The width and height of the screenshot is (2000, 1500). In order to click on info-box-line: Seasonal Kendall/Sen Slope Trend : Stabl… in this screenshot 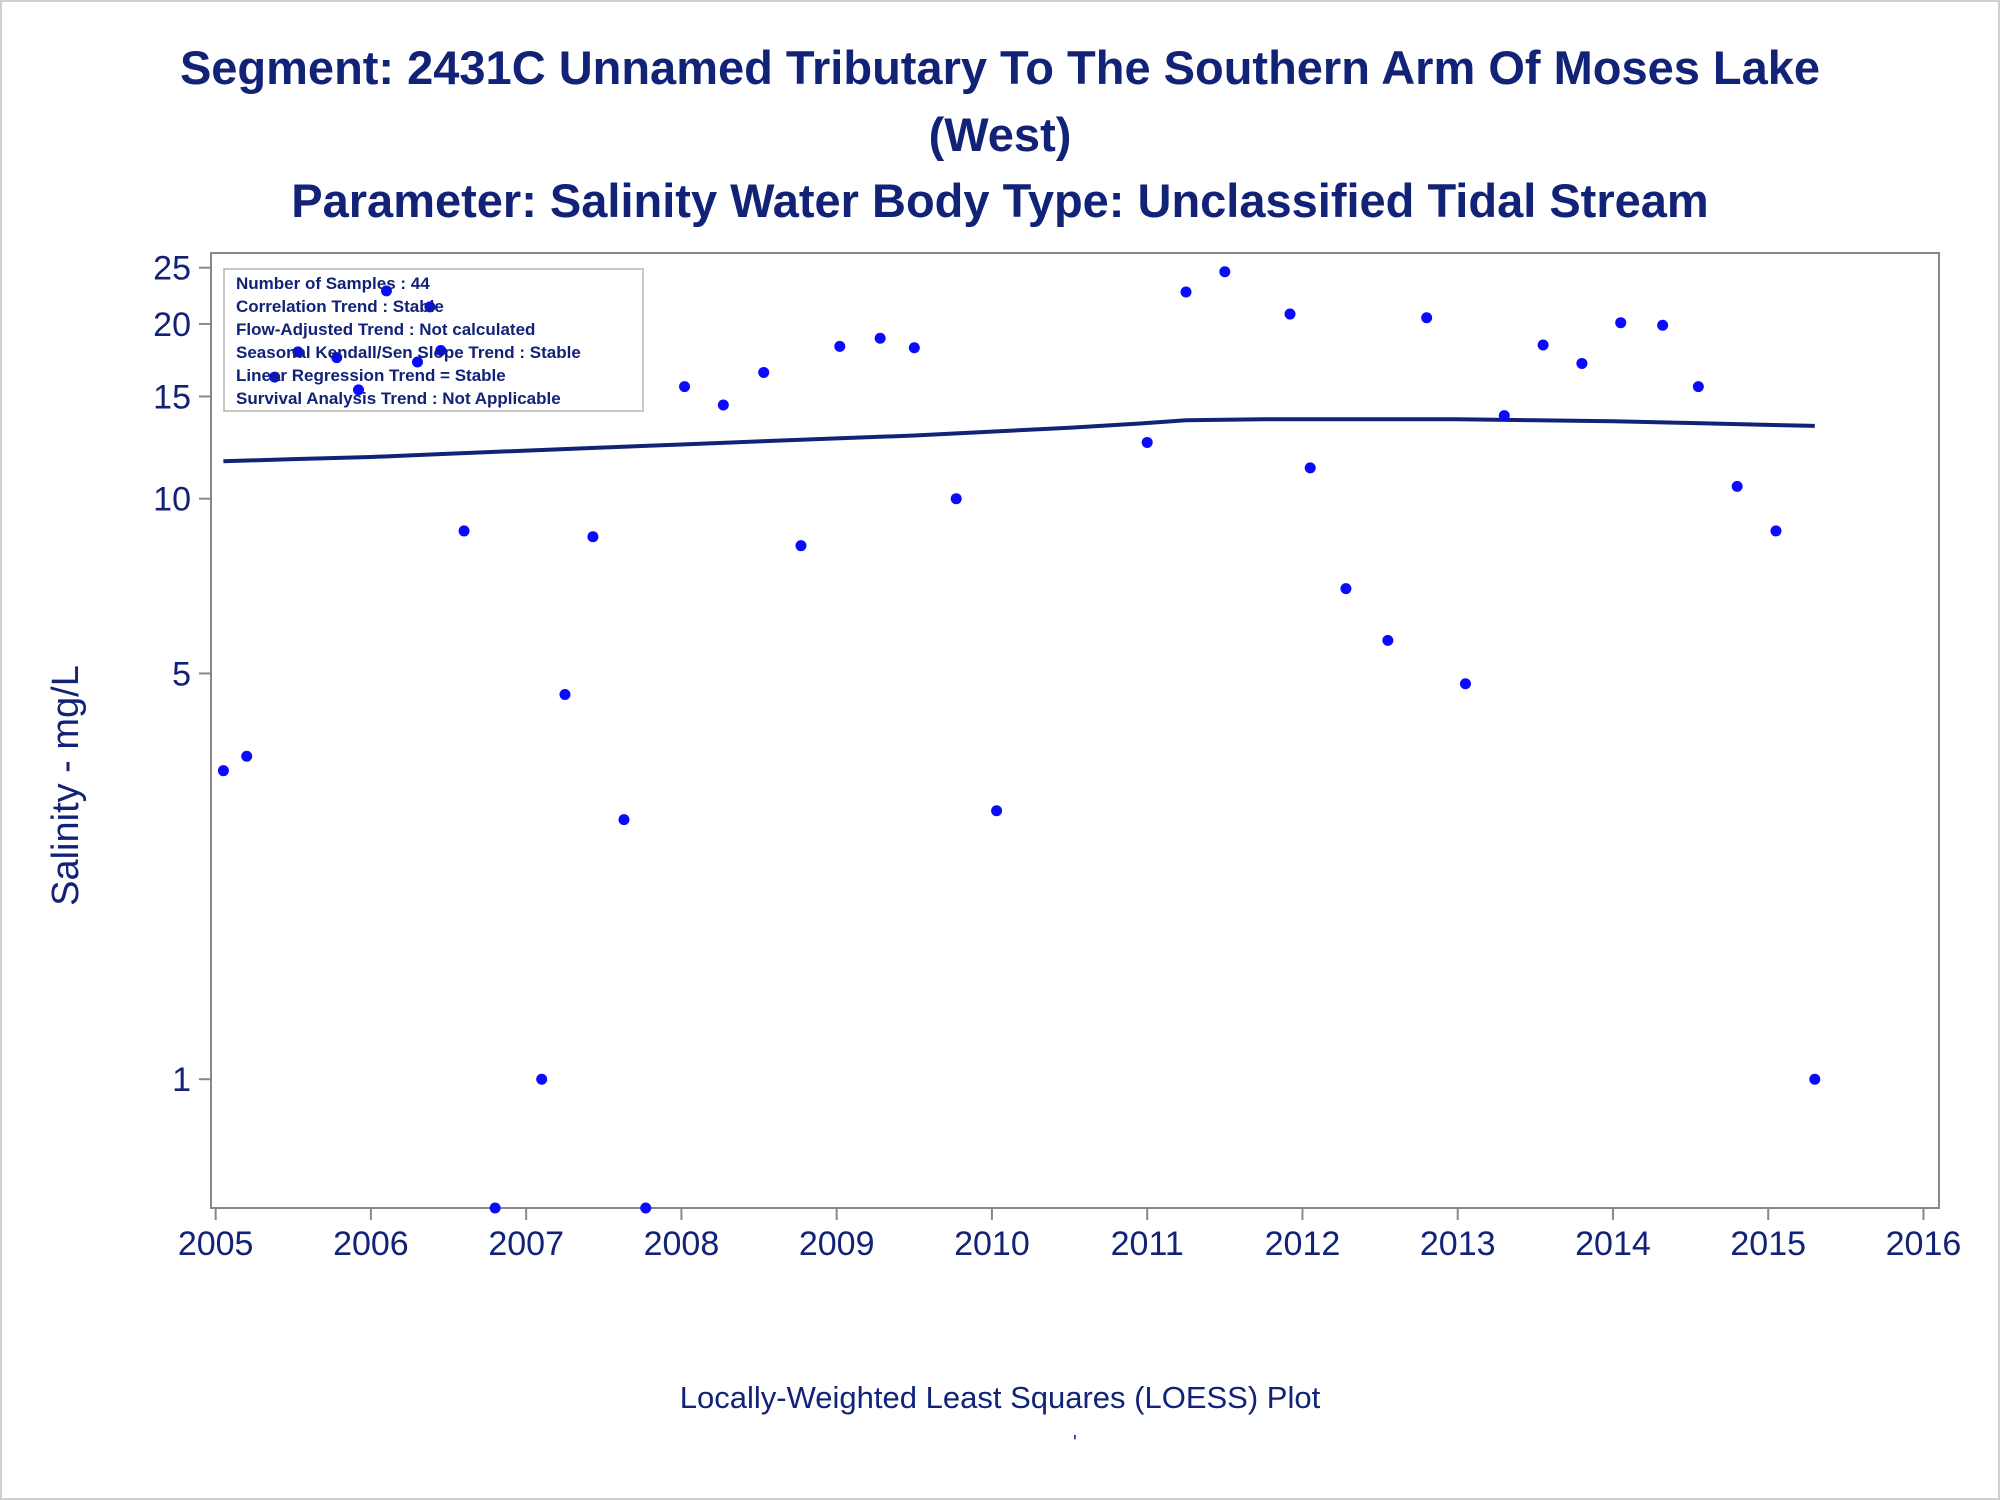, I will do `click(408, 352)`.